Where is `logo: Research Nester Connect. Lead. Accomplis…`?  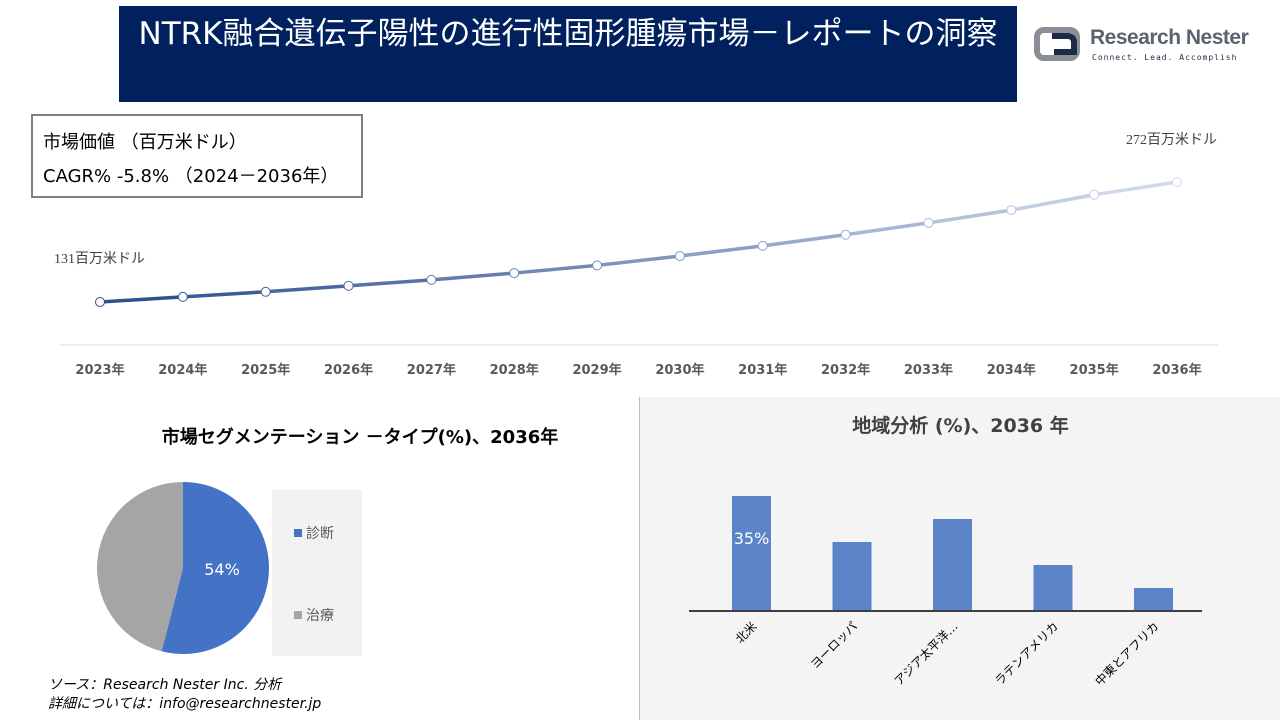
logo: Research Nester Connect. Lead. Accomplis… is located at coordinates (1144, 46).